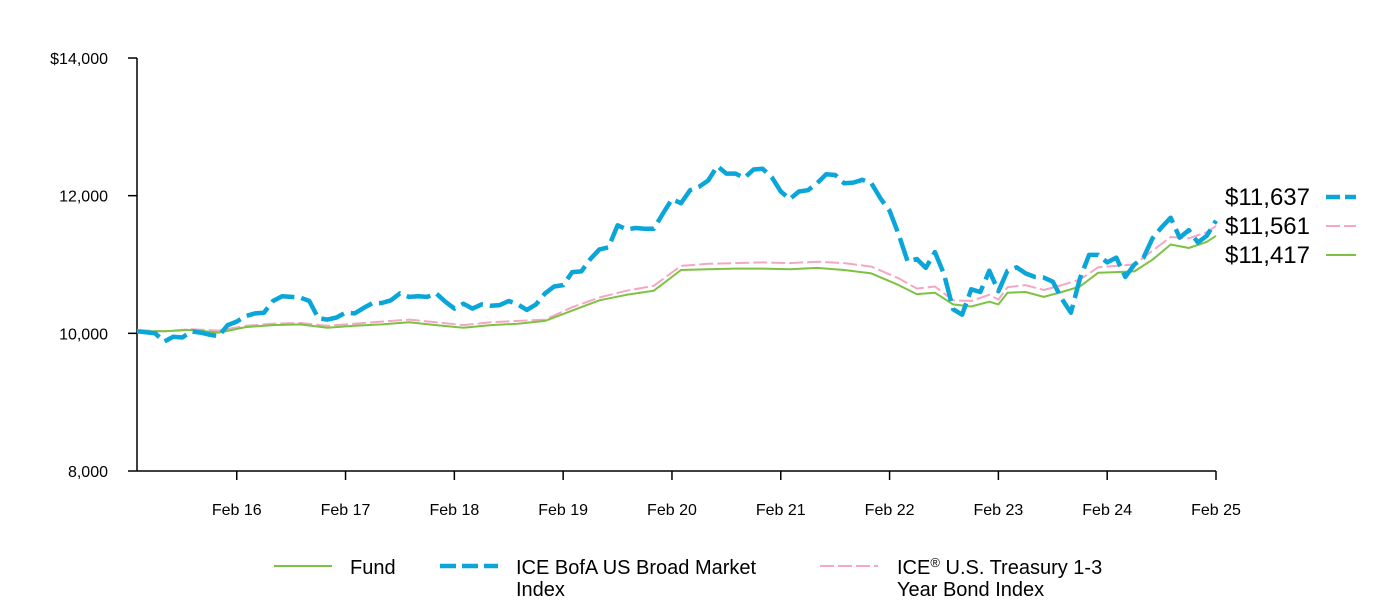 The image size is (1396, 613). I want to click on legend-label-2: ICE® U.S. Treasury 1-3 Year Bond Index, so click(999, 578).